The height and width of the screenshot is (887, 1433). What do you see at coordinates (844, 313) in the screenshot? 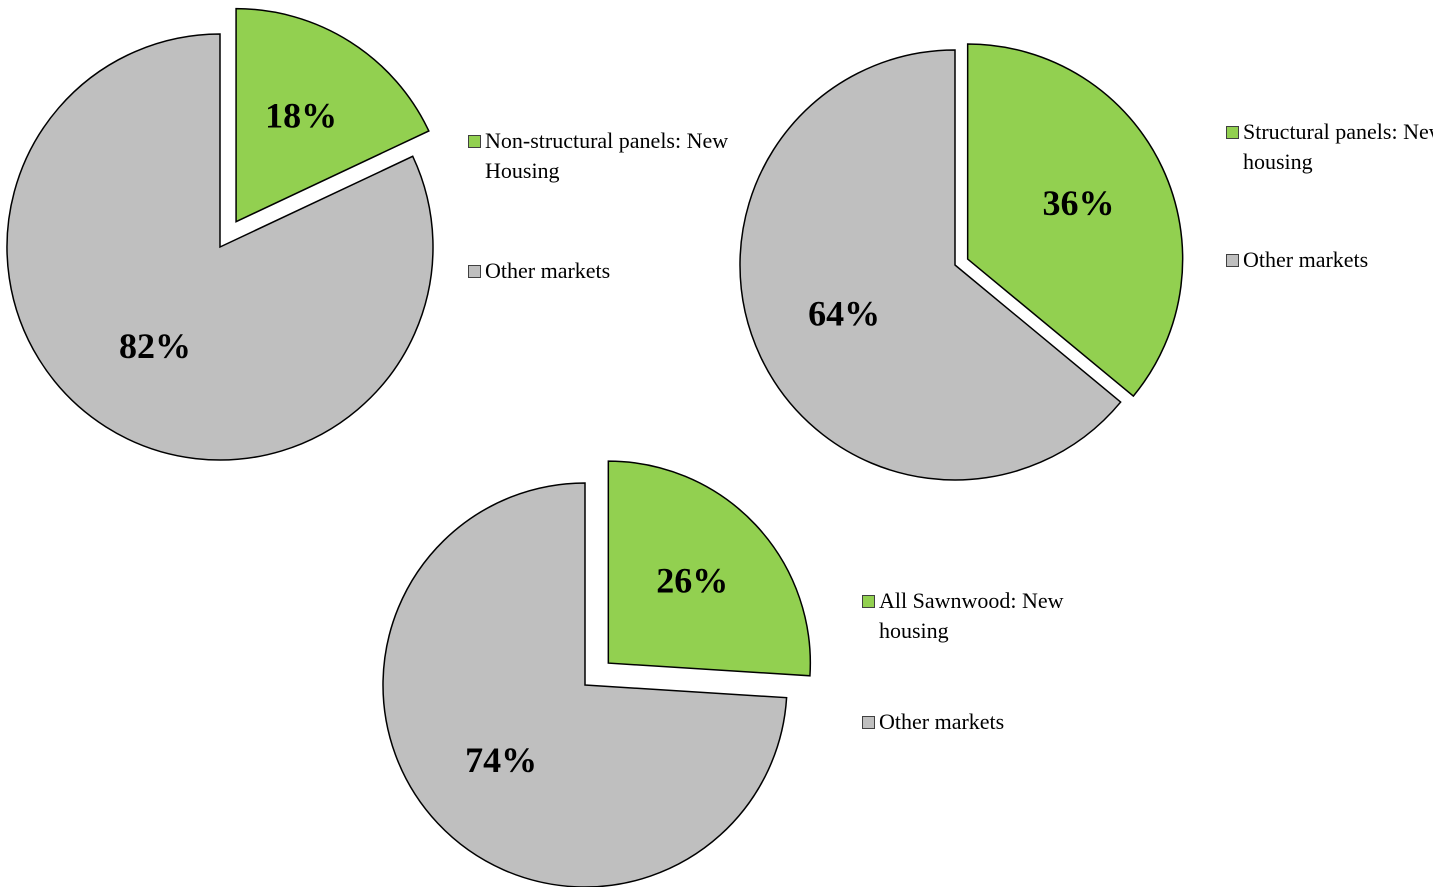
I see `data-label: 64%` at bounding box center [844, 313].